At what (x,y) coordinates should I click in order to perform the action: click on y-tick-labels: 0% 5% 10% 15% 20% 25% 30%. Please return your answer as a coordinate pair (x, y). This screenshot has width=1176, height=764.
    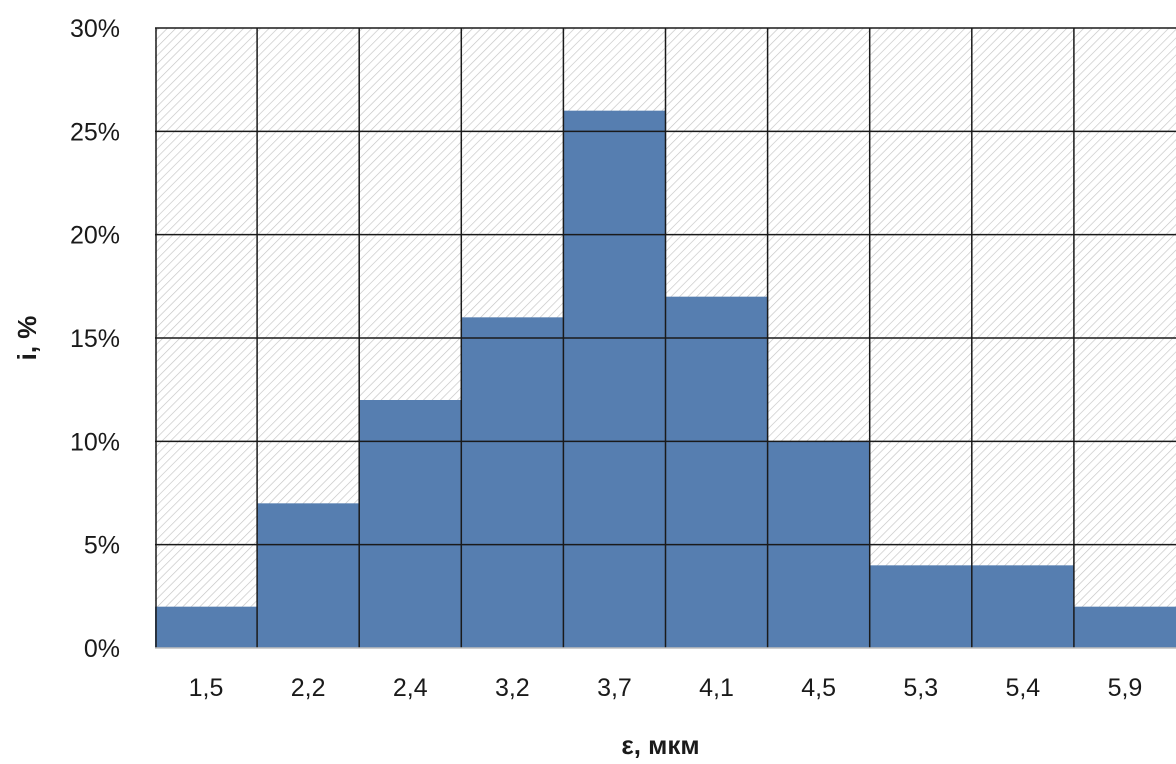
    Looking at the image, I should click on (95, 339).